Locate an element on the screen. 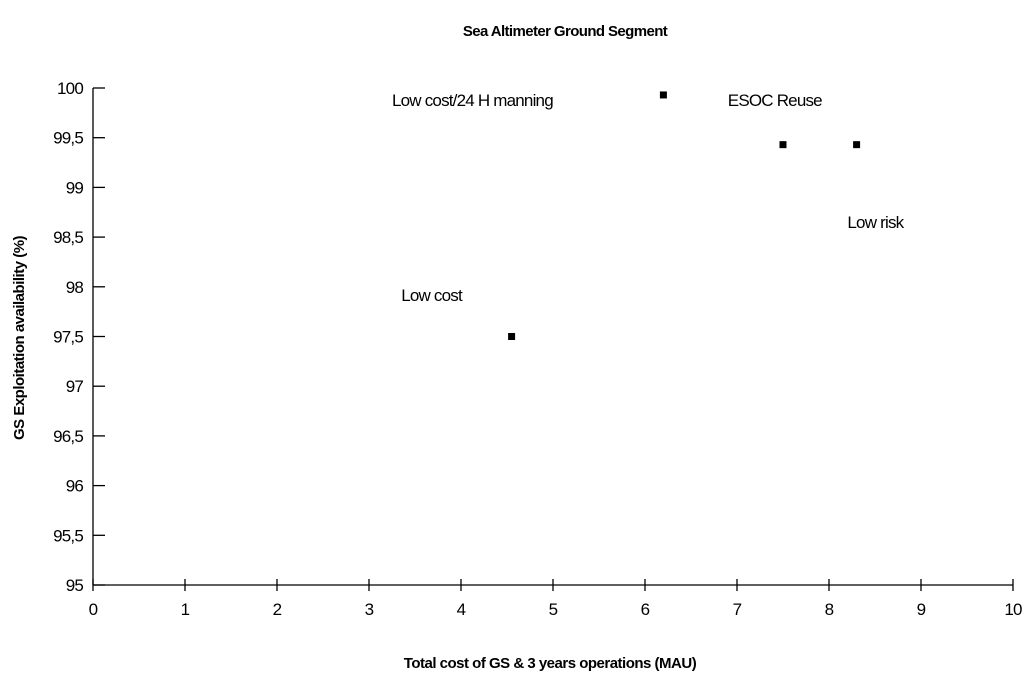  point-annotation: Low cost is located at coordinates (432, 295).